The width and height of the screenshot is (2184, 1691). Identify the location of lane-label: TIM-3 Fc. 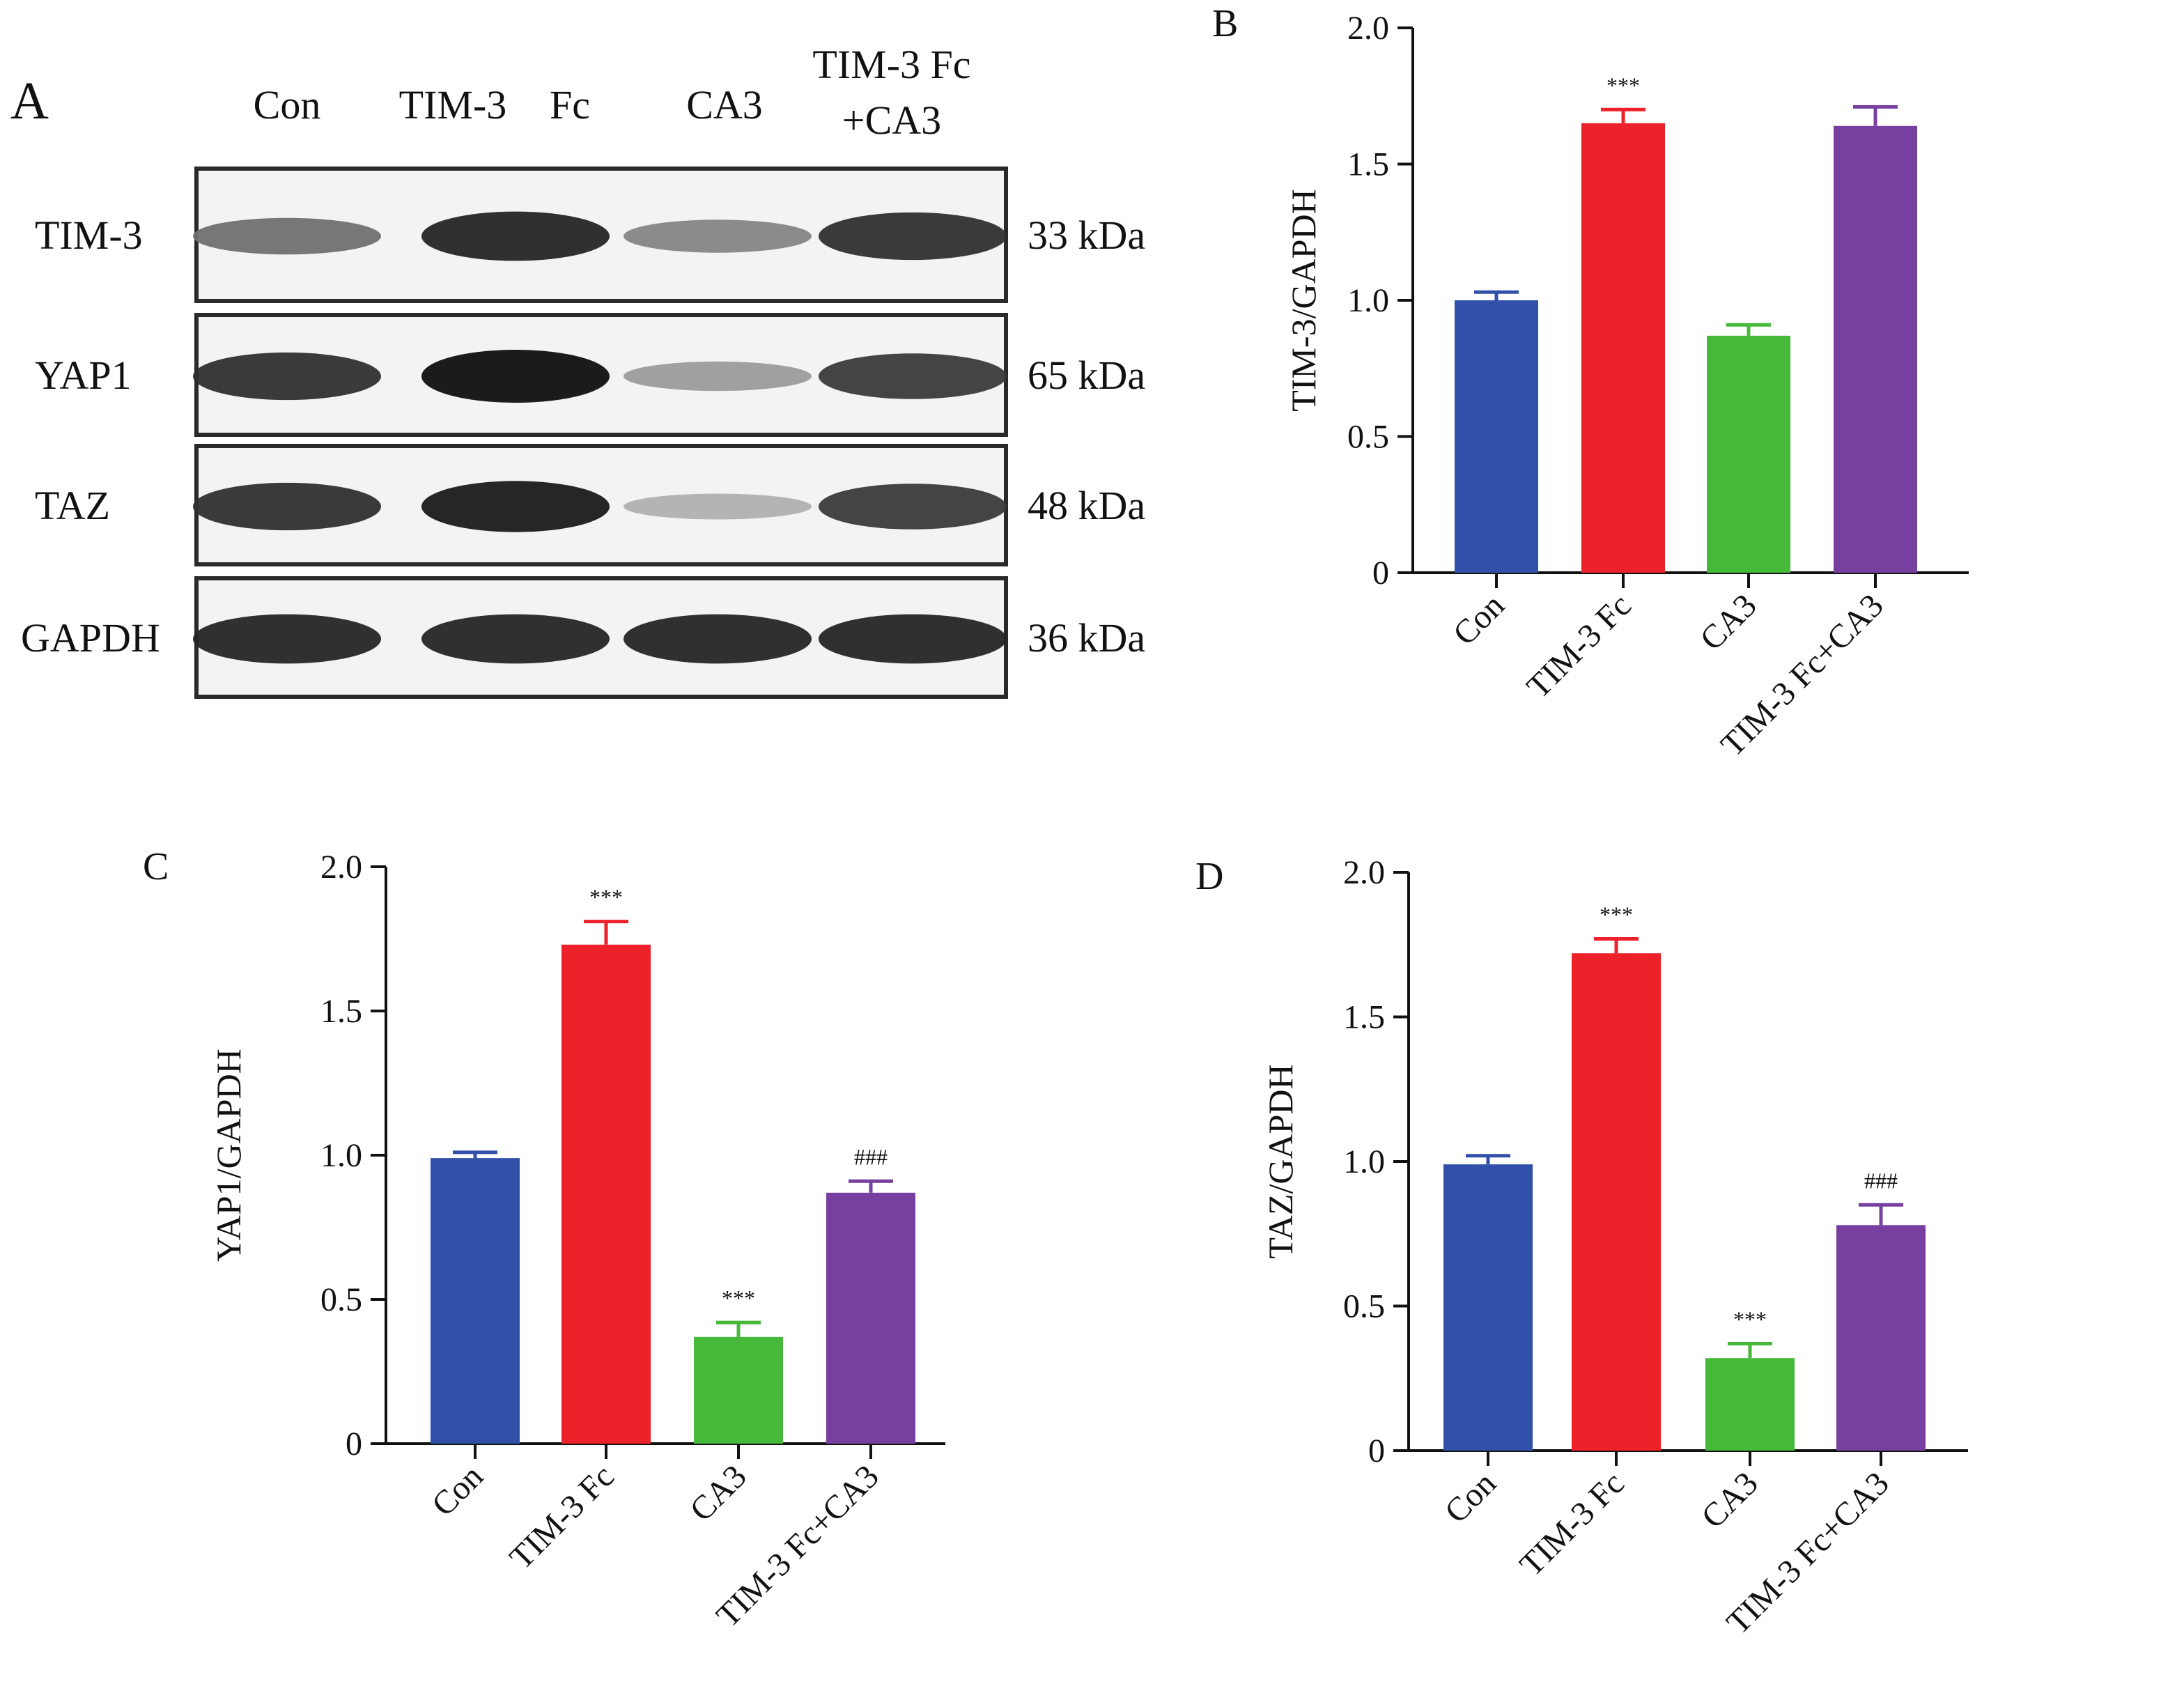
(891, 64).